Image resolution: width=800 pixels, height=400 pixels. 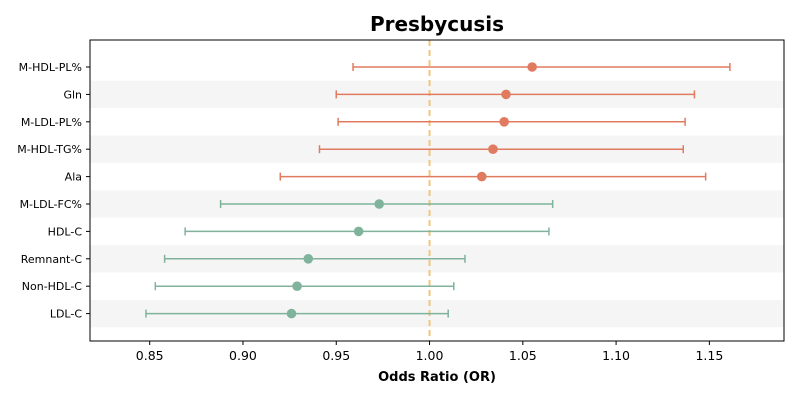 What do you see at coordinates (66, 314) in the screenshot?
I see `y-tick-label: LDL-C` at bounding box center [66, 314].